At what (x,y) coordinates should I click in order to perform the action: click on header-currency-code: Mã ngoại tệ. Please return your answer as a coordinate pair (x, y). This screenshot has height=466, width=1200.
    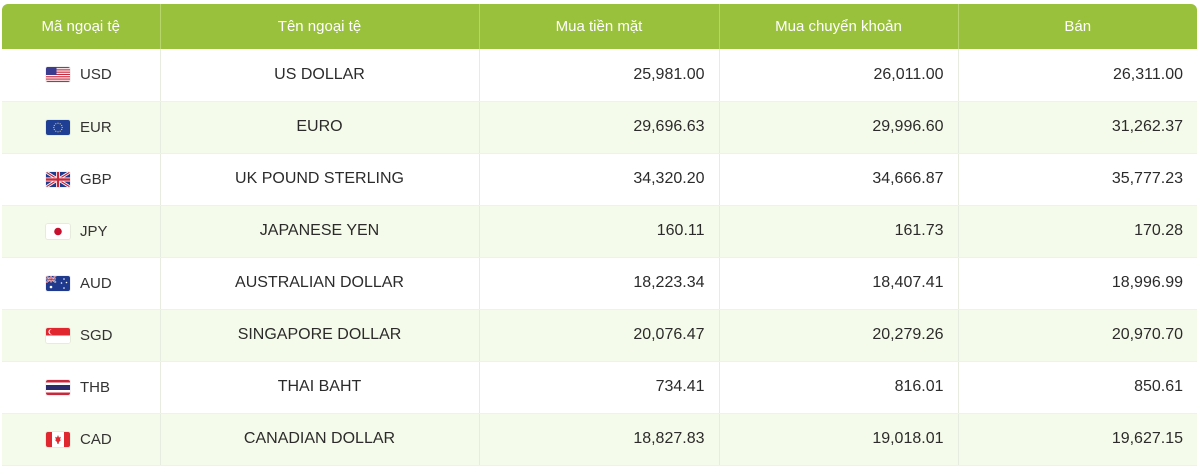
    Looking at the image, I should click on (81, 26).